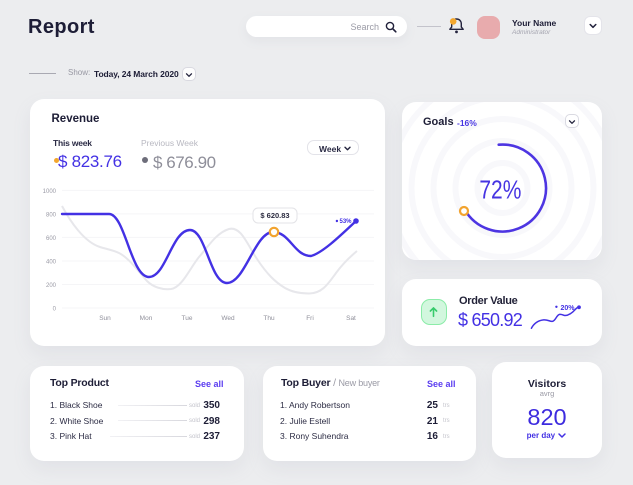 The width and height of the screenshot is (633, 485). What do you see at coordinates (228, 318) in the screenshot?
I see `svg-text: Wed` at bounding box center [228, 318].